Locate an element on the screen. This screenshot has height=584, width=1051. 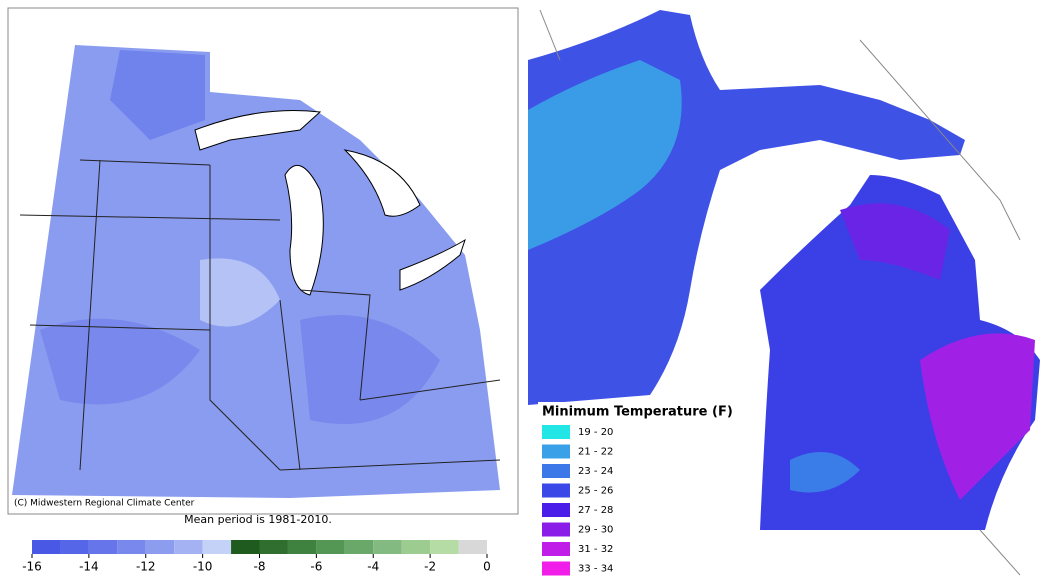
legend-label: 27 - 28 is located at coordinates (595, 510).